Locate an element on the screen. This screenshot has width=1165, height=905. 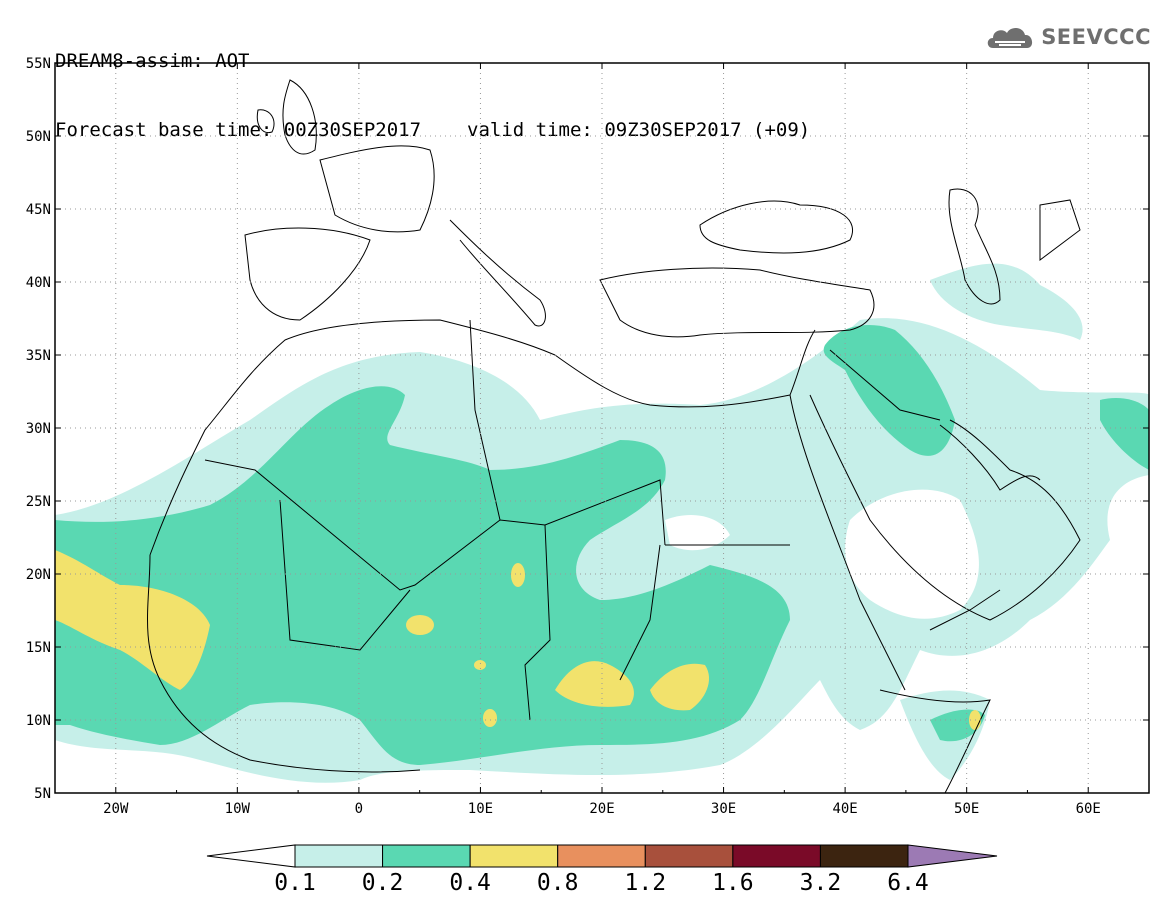
lon-label: 20E is located at coordinates (601, 809).